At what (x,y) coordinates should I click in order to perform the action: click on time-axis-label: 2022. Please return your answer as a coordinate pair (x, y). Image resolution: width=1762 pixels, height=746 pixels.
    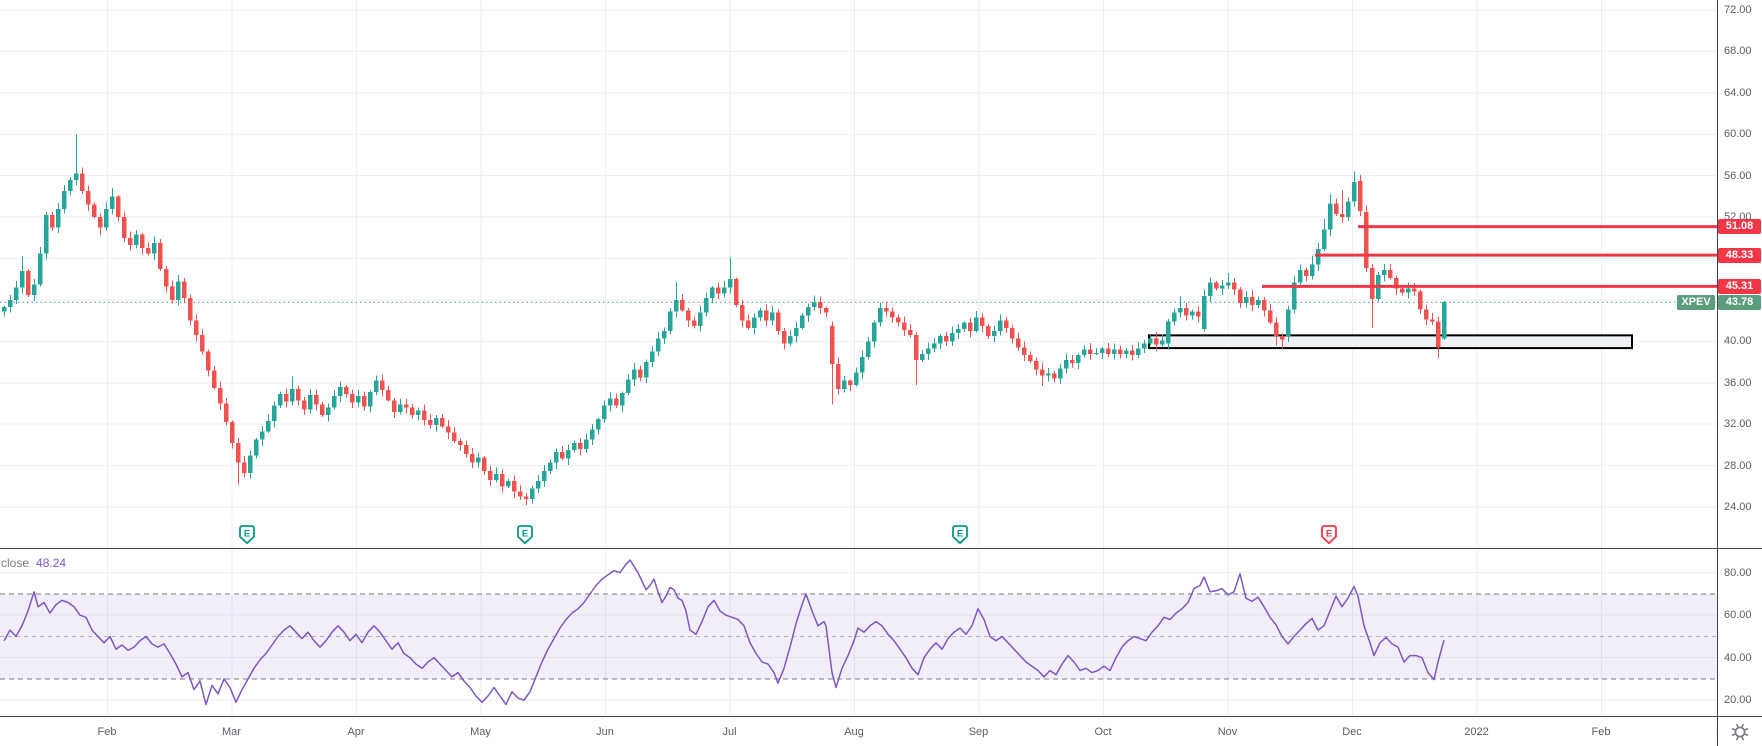
    Looking at the image, I should click on (1476, 732).